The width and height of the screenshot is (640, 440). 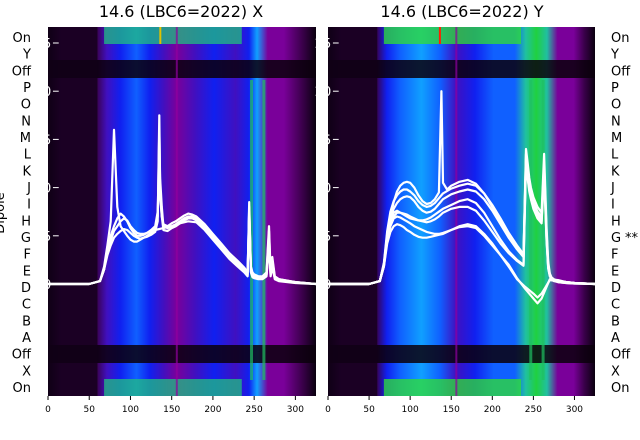 What do you see at coordinates (47, 165) in the screenshot?
I see `y-ticks-x: 0 5 10 15 20 25` at bounding box center [47, 165].